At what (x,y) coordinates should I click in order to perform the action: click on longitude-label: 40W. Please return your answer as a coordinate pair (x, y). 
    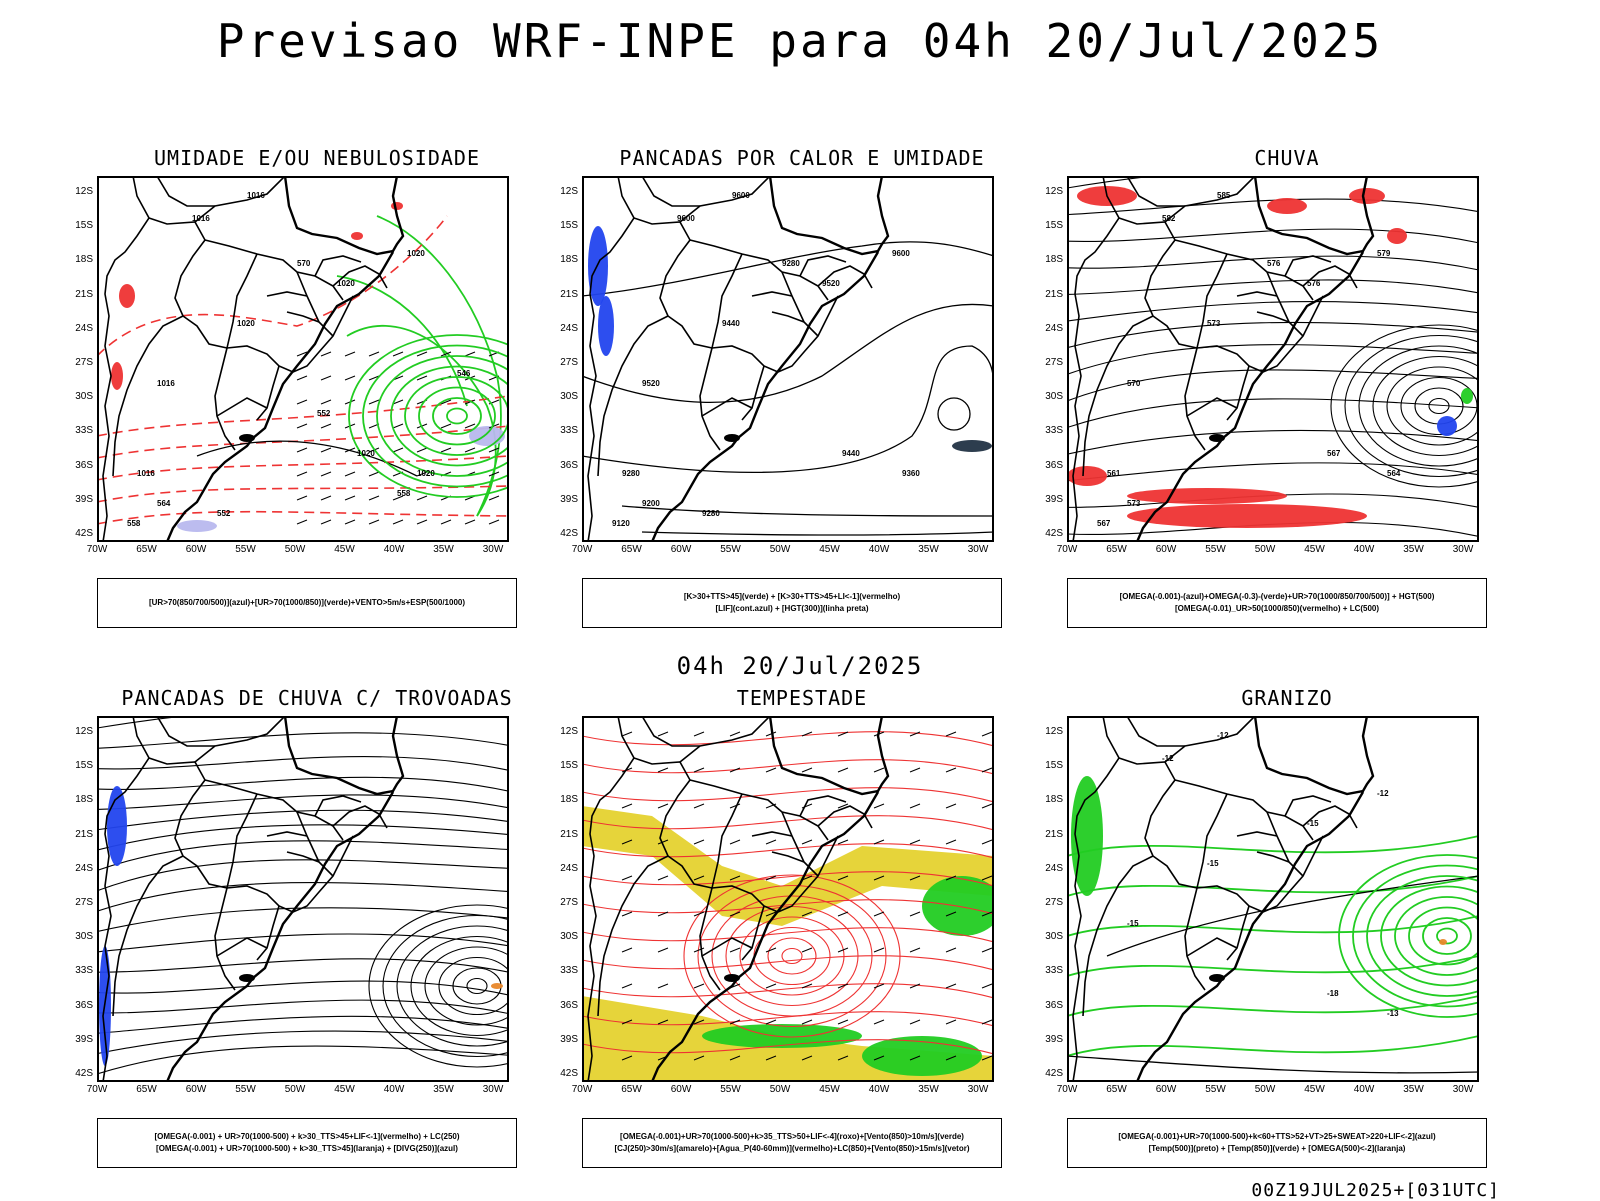
    Looking at the image, I should click on (394, 1089).